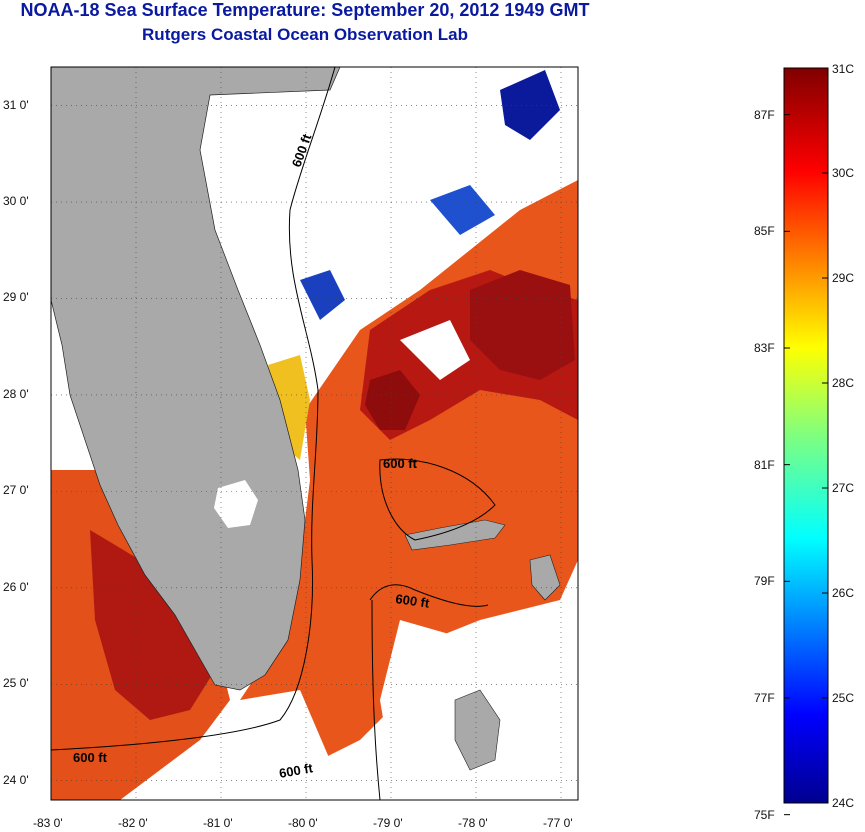  I want to click on lon-tick-label: -82 0', so click(133, 823).